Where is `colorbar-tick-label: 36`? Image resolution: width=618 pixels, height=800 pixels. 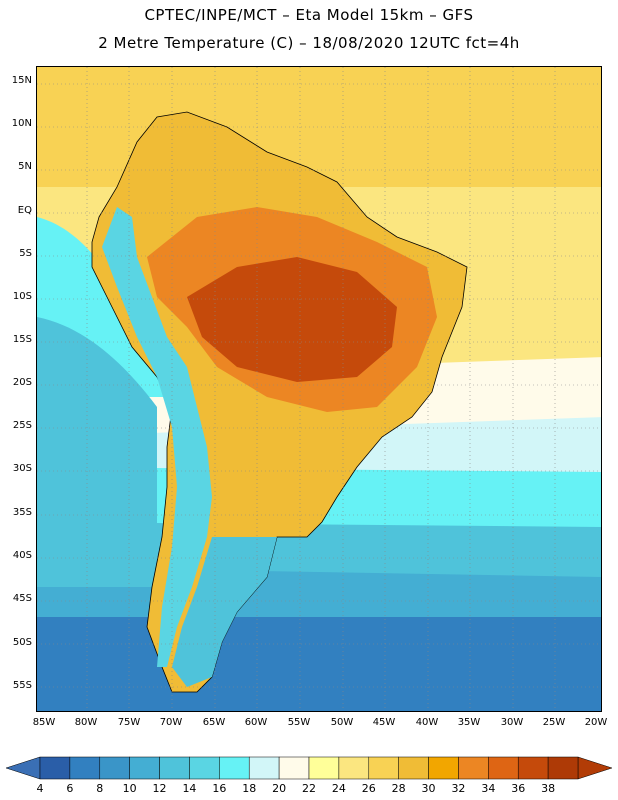 colorbar-tick-label: 36 is located at coordinates (518, 788).